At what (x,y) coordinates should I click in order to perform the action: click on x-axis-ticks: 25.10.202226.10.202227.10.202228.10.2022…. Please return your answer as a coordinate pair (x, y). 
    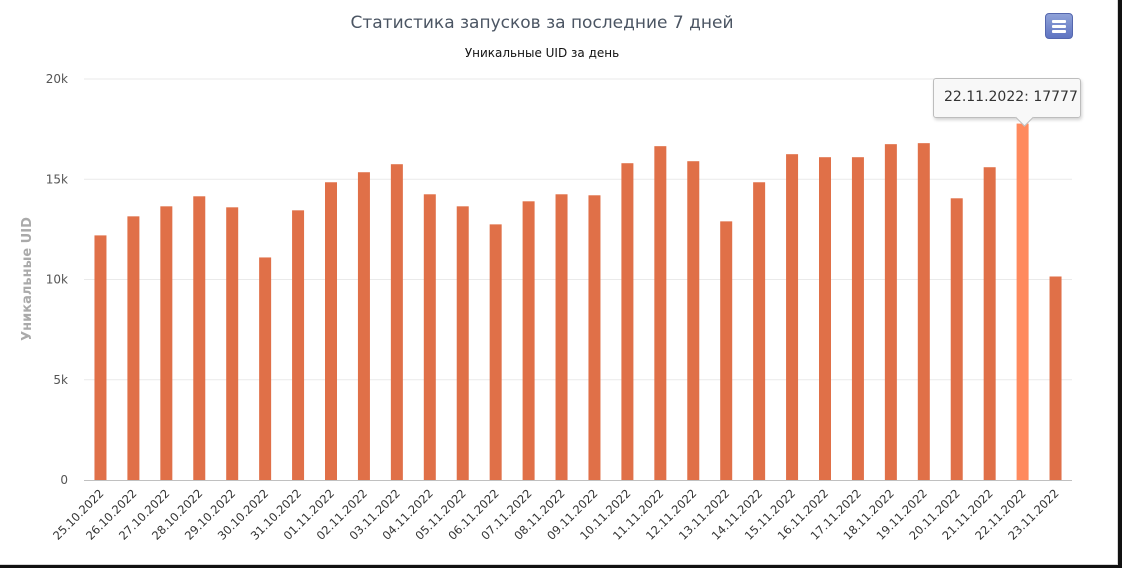
    Looking at the image, I should click on (556, 514).